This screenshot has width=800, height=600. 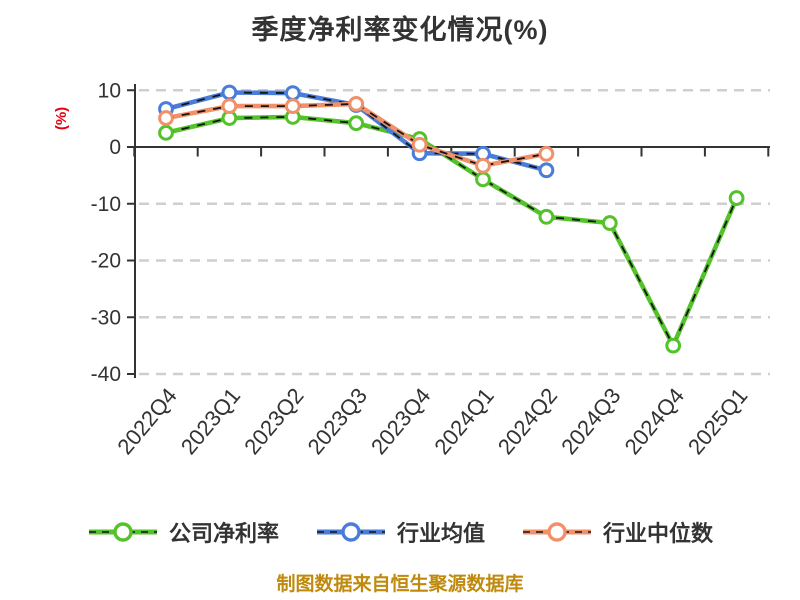 I want to click on legend: 公司净利率 行业均值 行业中位数, so click(x=400, y=532).